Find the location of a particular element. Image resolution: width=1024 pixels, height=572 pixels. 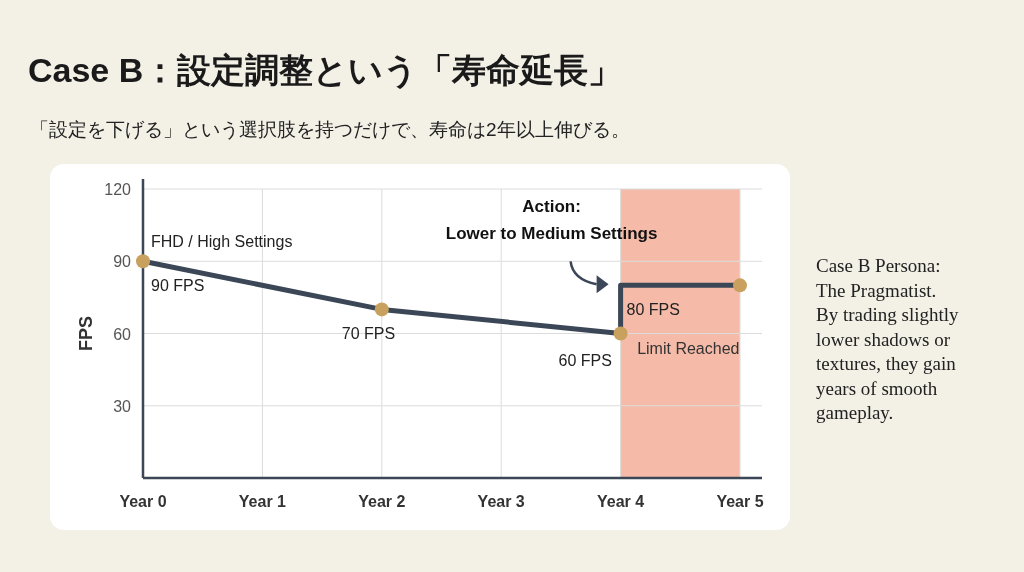

data-label: 80 FPS is located at coordinates (653, 310).